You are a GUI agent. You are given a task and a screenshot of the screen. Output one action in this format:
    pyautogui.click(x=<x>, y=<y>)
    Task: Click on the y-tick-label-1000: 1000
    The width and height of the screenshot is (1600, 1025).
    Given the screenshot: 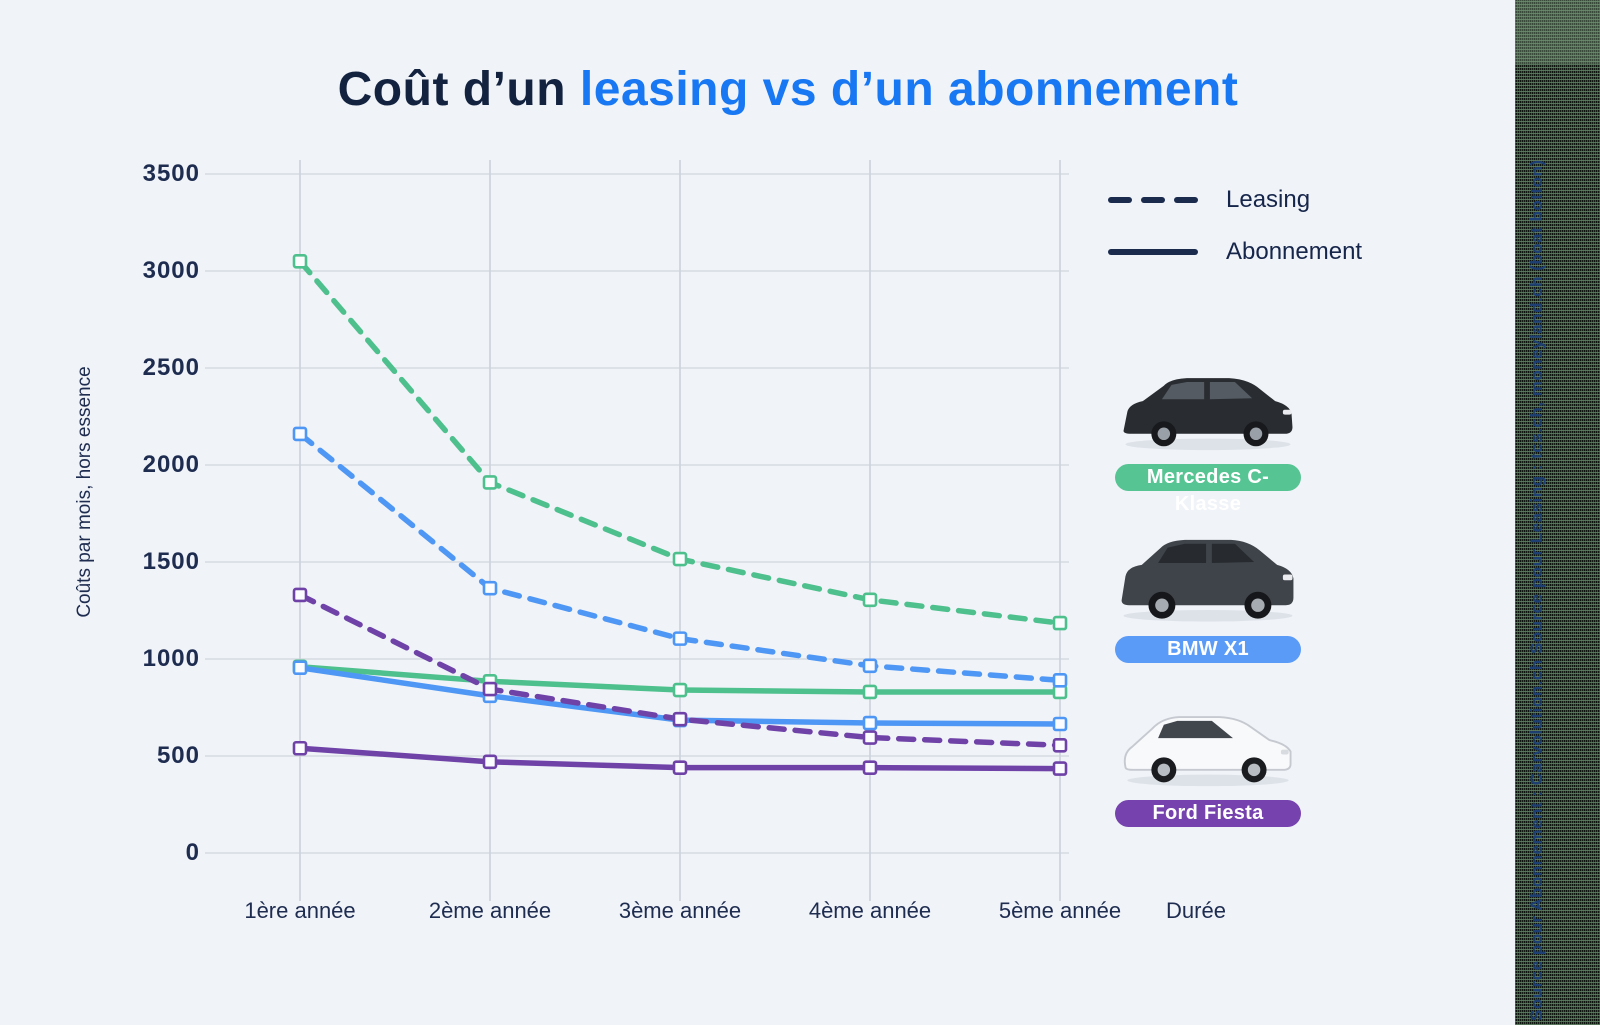 What is the action you would take?
    pyautogui.click(x=171, y=658)
    